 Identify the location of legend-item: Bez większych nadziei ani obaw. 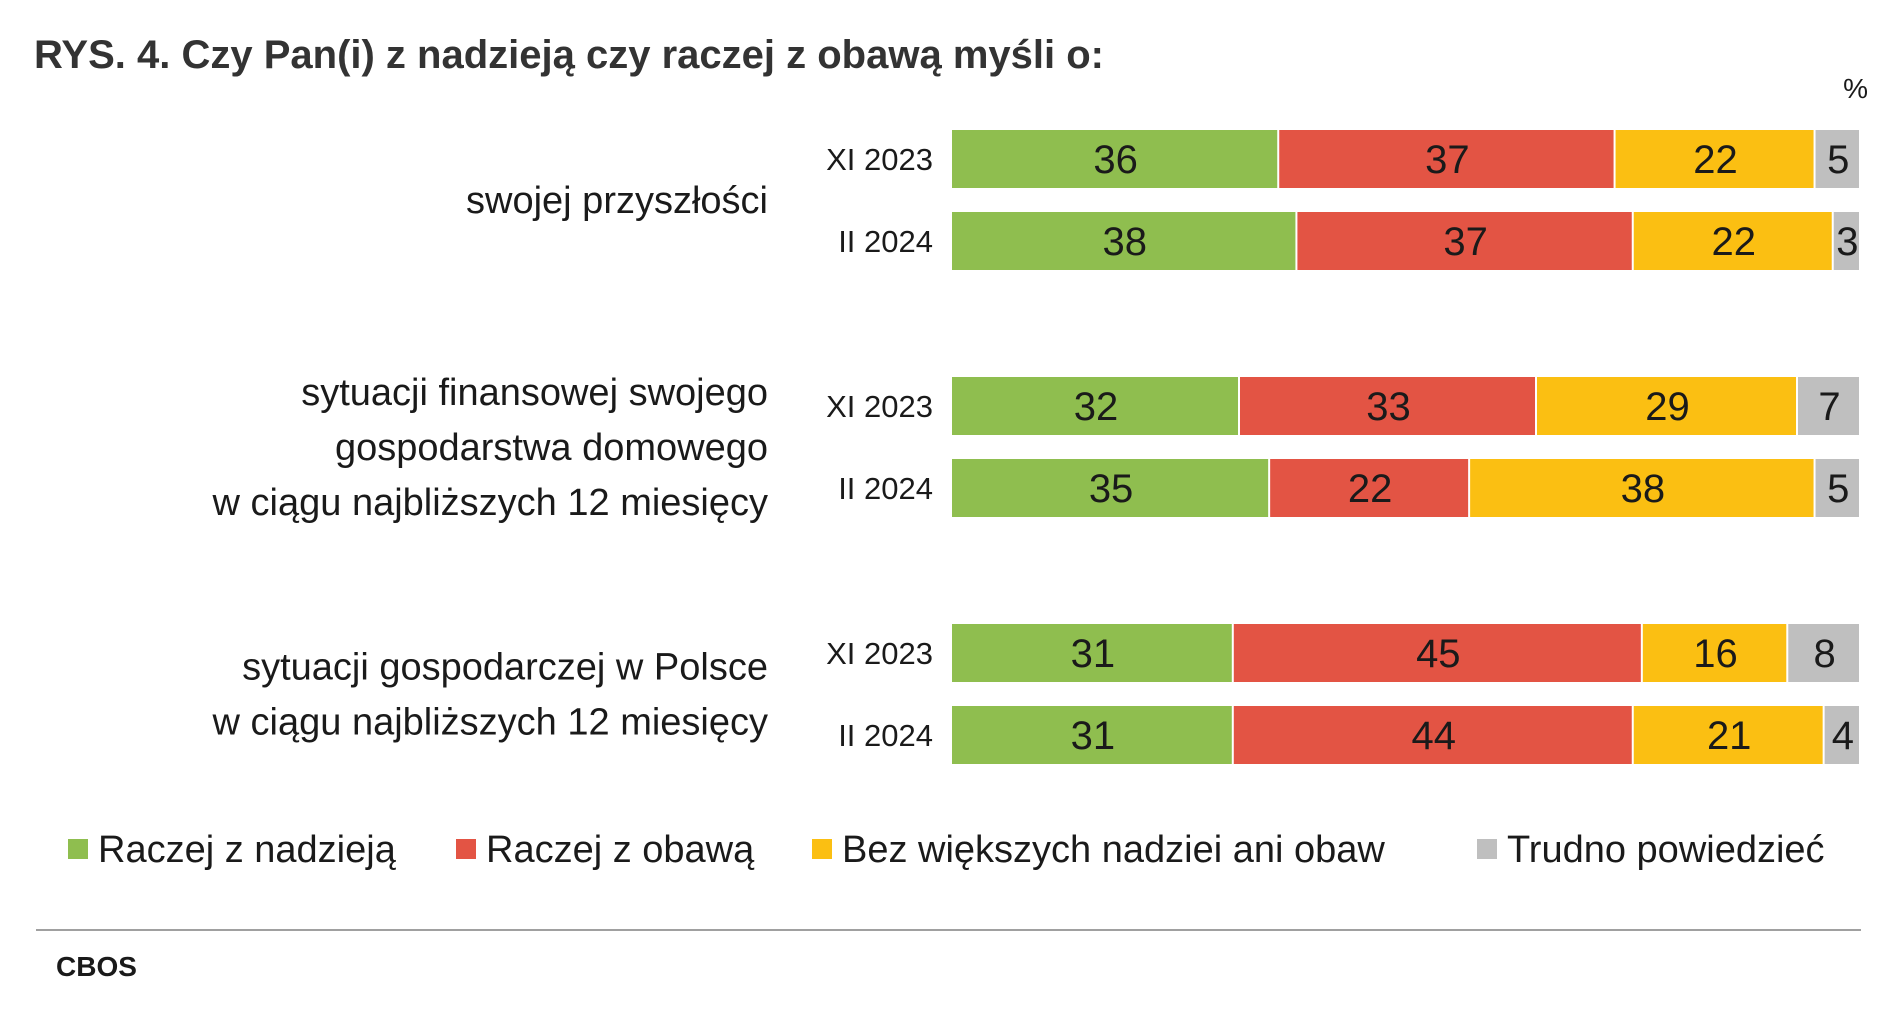
(1098, 850).